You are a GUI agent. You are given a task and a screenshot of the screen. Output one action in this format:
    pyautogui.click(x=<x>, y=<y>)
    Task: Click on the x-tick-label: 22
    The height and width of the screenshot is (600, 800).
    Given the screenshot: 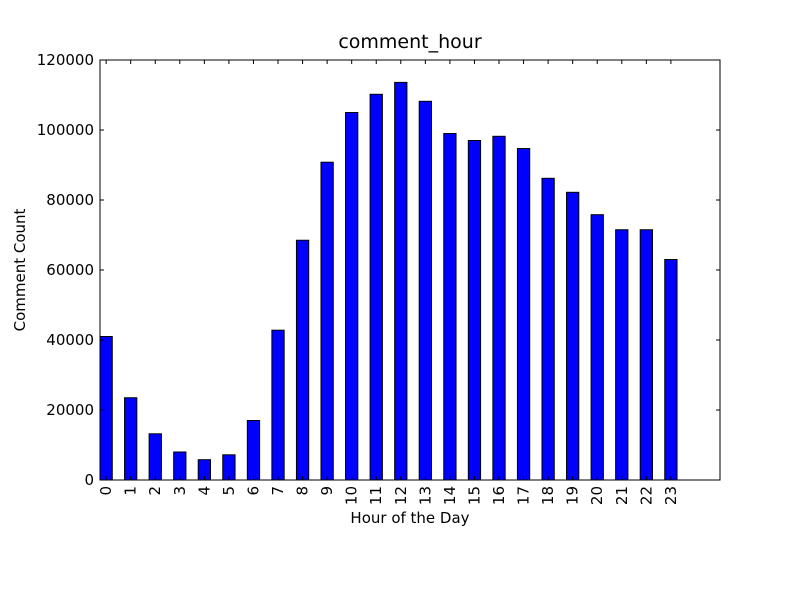 What is the action you would take?
    pyautogui.click(x=646, y=495)
    